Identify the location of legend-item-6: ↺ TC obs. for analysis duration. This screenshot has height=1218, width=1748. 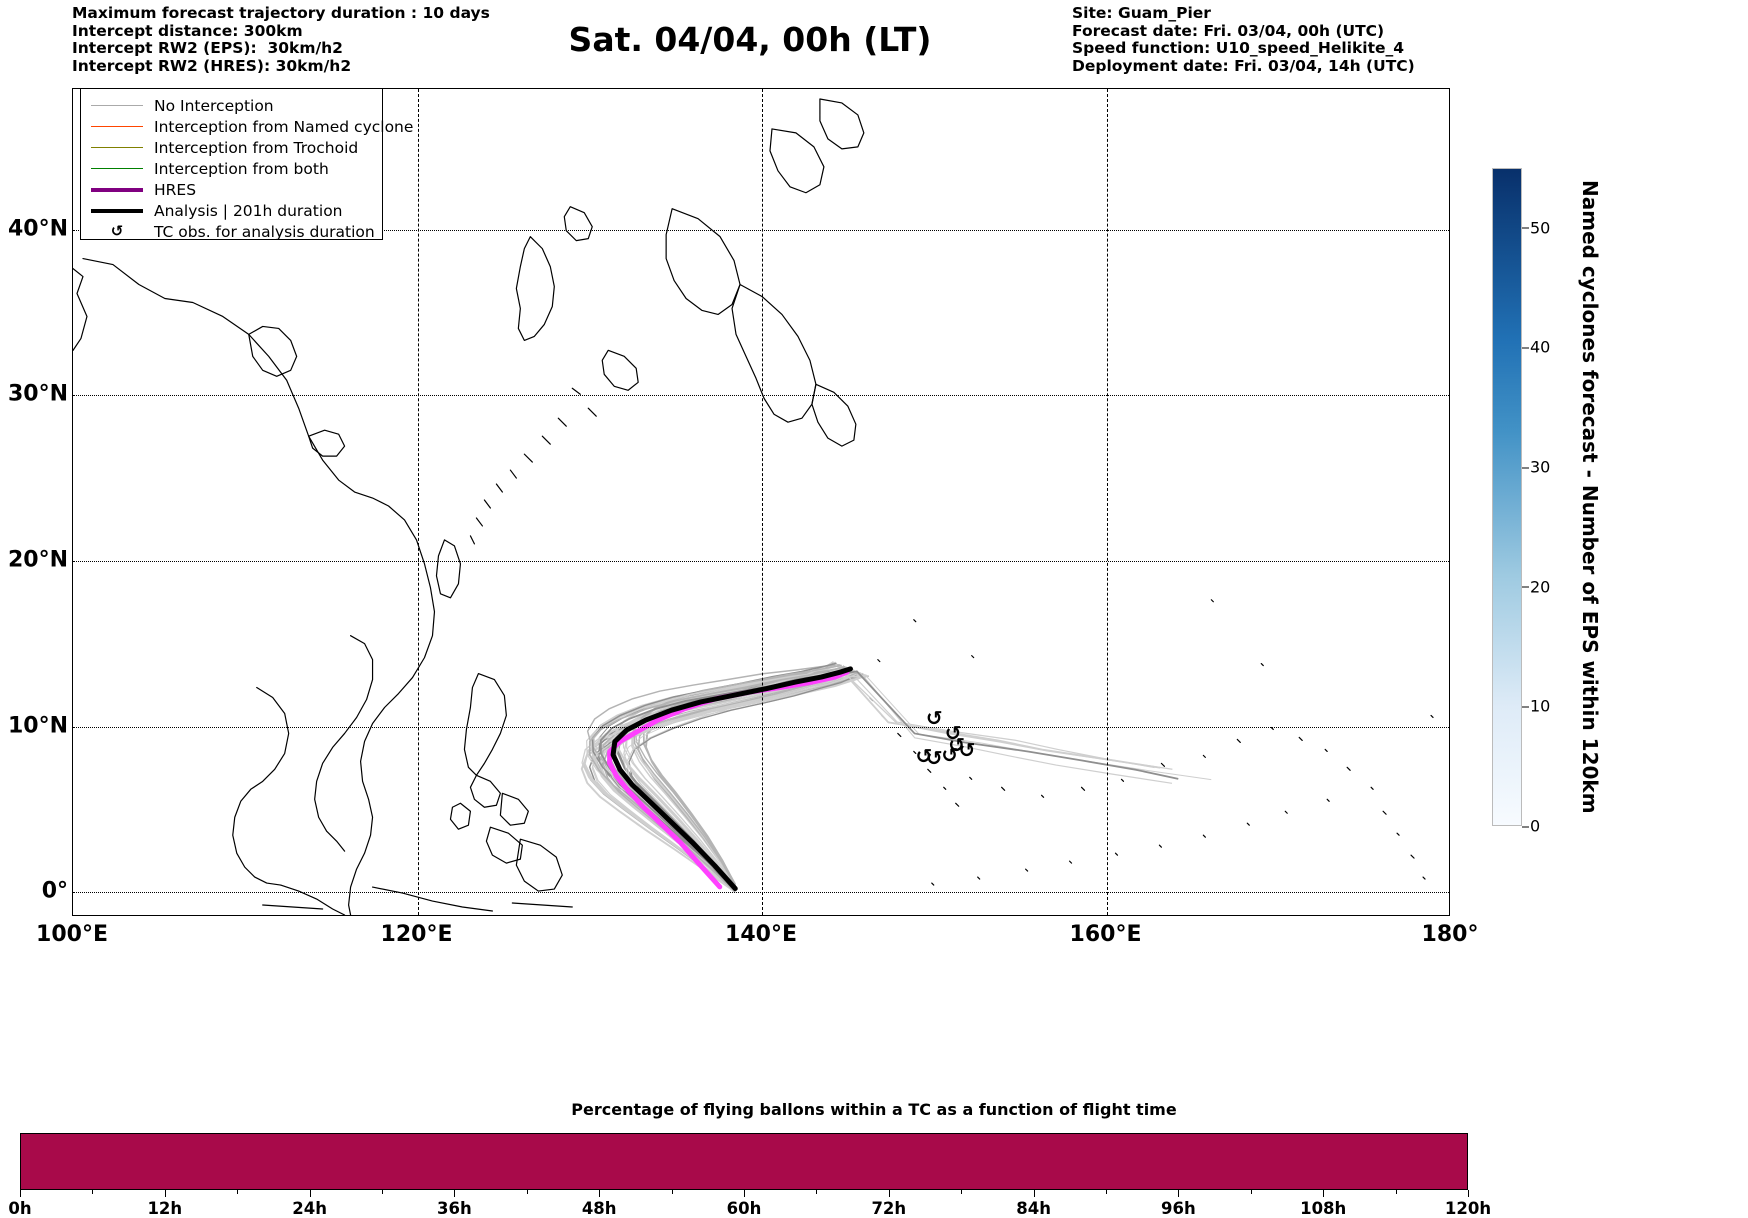
(231, 231).